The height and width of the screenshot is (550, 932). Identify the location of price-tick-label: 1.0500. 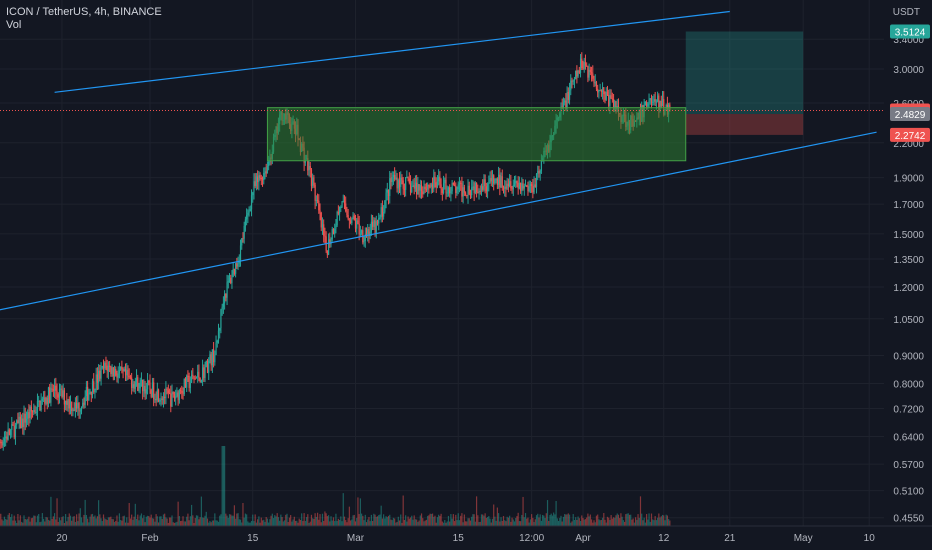
(908, 320).